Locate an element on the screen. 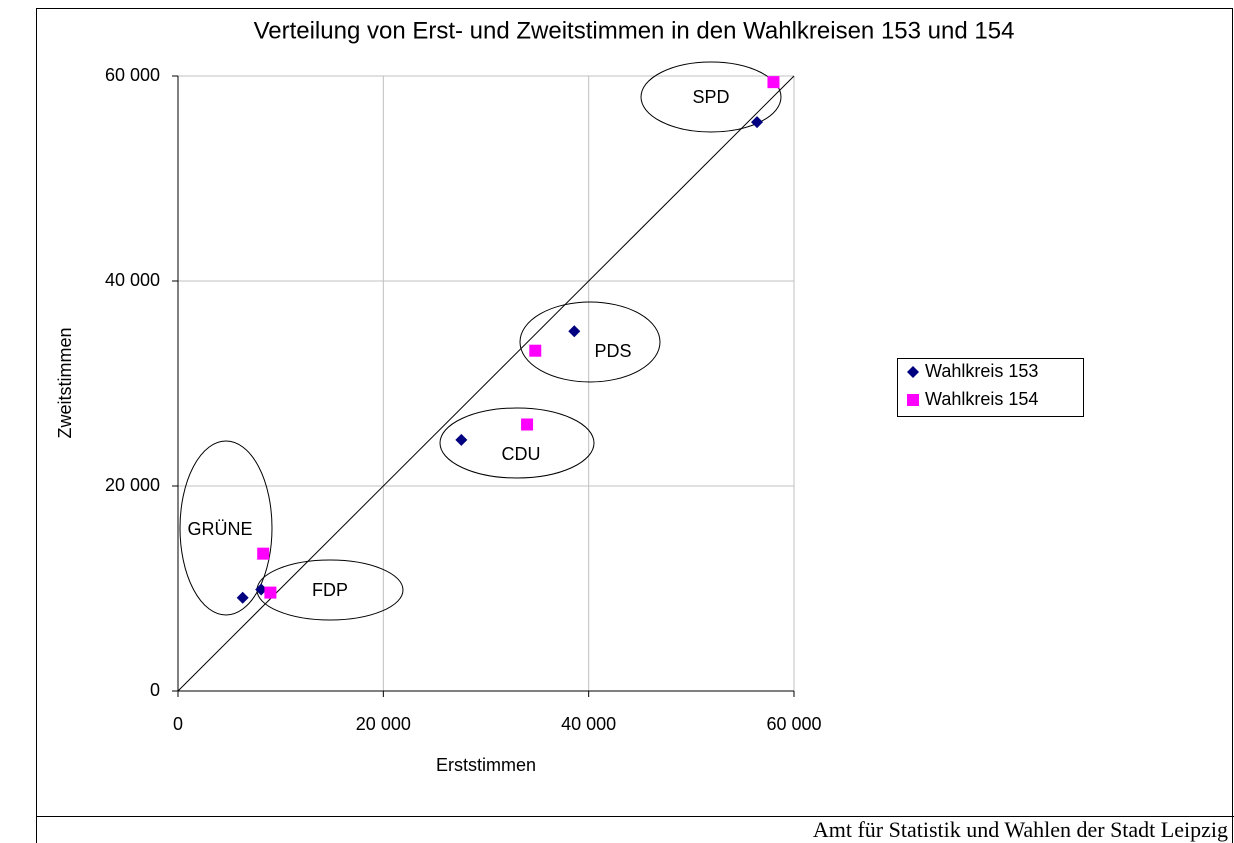  x-tick-label: 20 000 is located at coordinates (383, 724).